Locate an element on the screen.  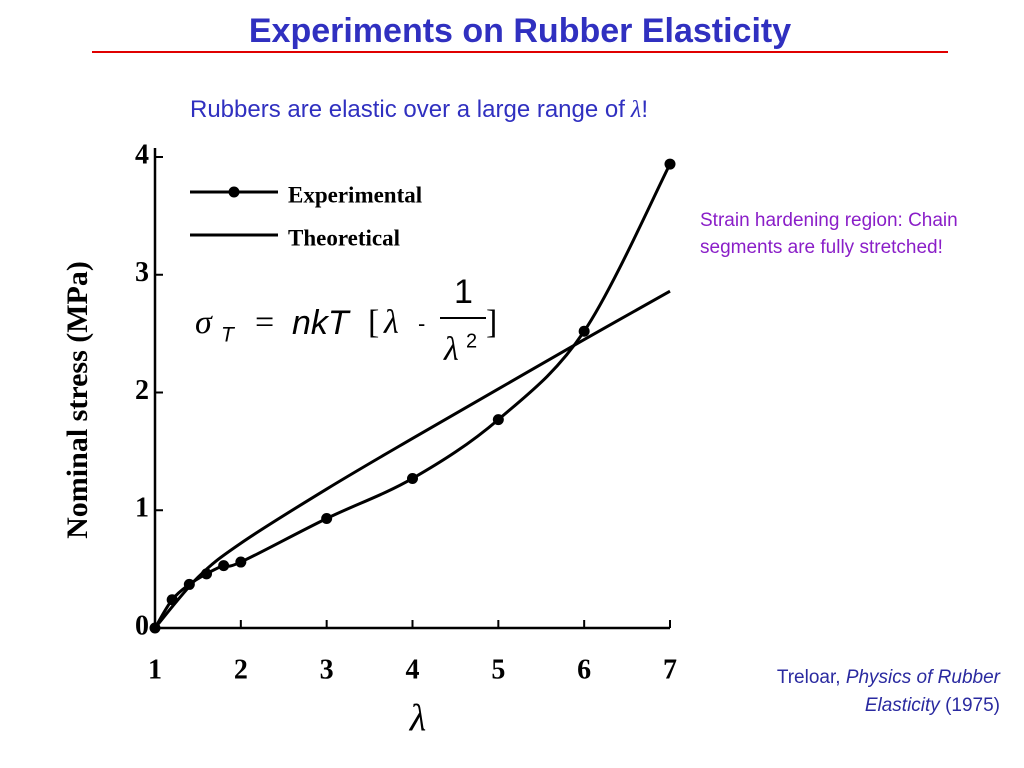
legend-label: Theoretical is located at coordinates (344, 237).